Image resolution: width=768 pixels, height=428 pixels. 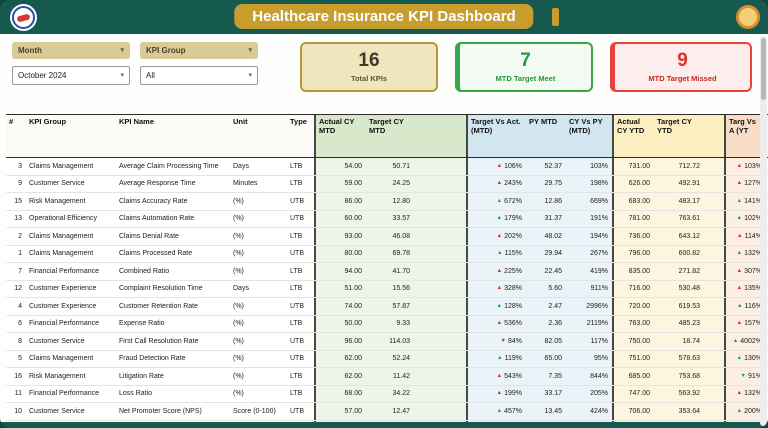 I want to click on cell-num: 6, so click(x=20, y=324).